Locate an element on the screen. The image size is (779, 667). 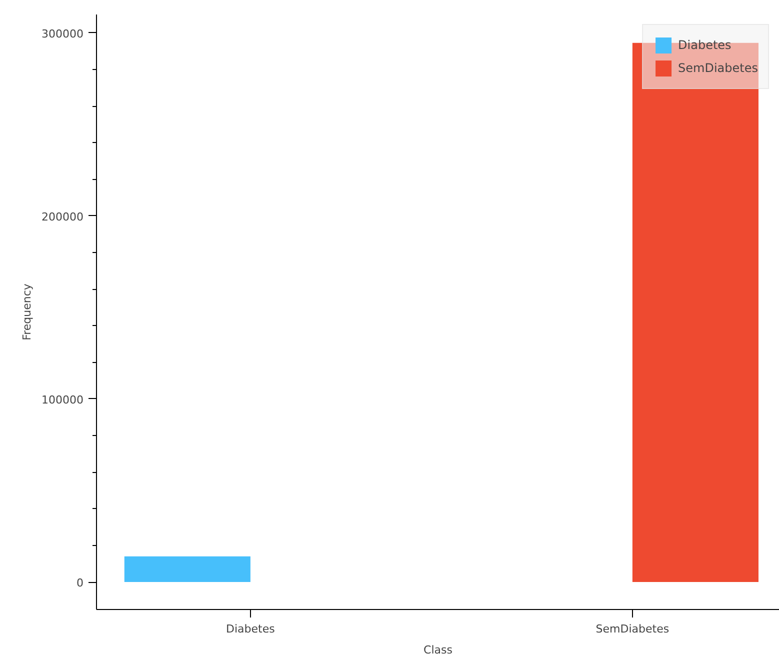
y-axis-title: Frequency is located at coordinates (27, 311).